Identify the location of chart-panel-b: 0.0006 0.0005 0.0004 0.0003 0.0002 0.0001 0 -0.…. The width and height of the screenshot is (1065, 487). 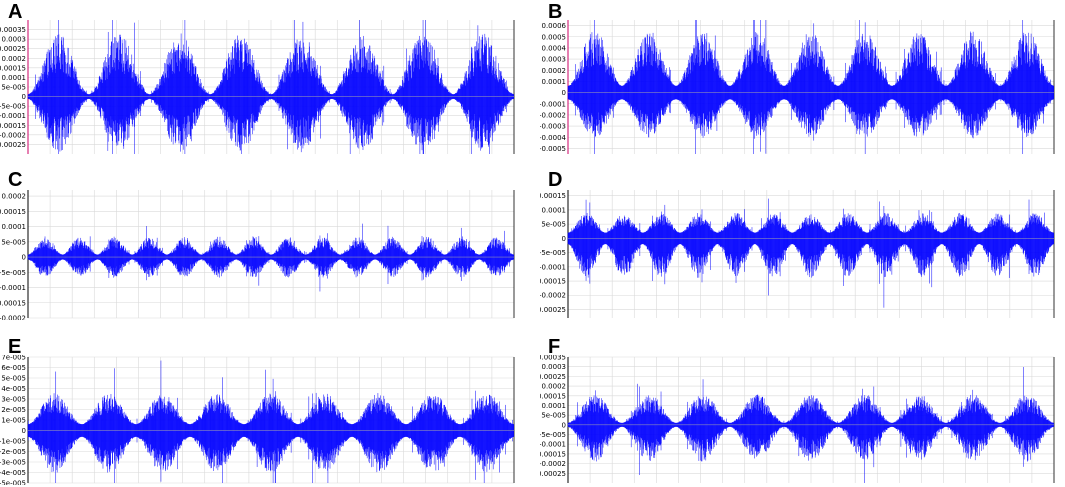
(797, 87).